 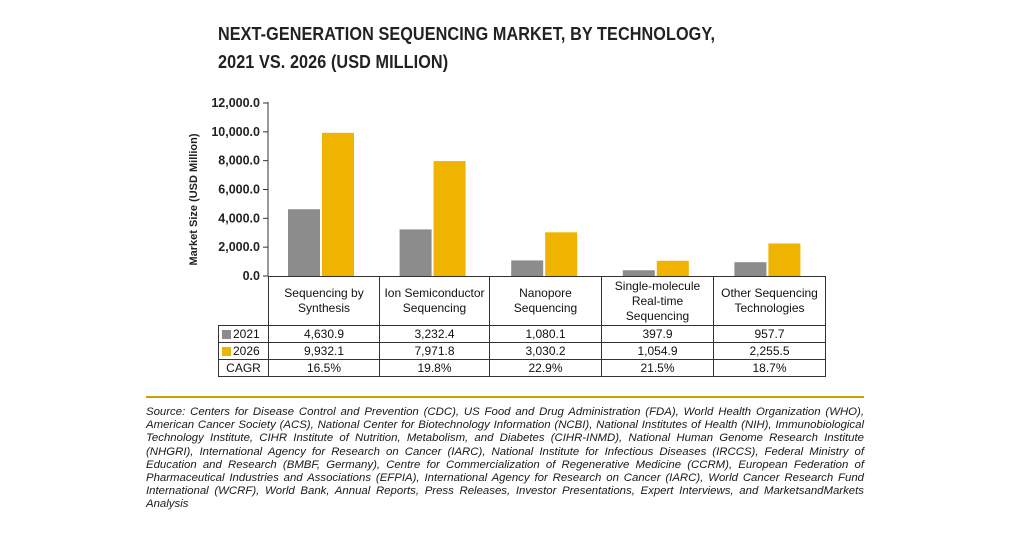 I want to click on chart-title-line-2: 2021 VS. 2026 (USD MILLION), so click(x=333, y=62).